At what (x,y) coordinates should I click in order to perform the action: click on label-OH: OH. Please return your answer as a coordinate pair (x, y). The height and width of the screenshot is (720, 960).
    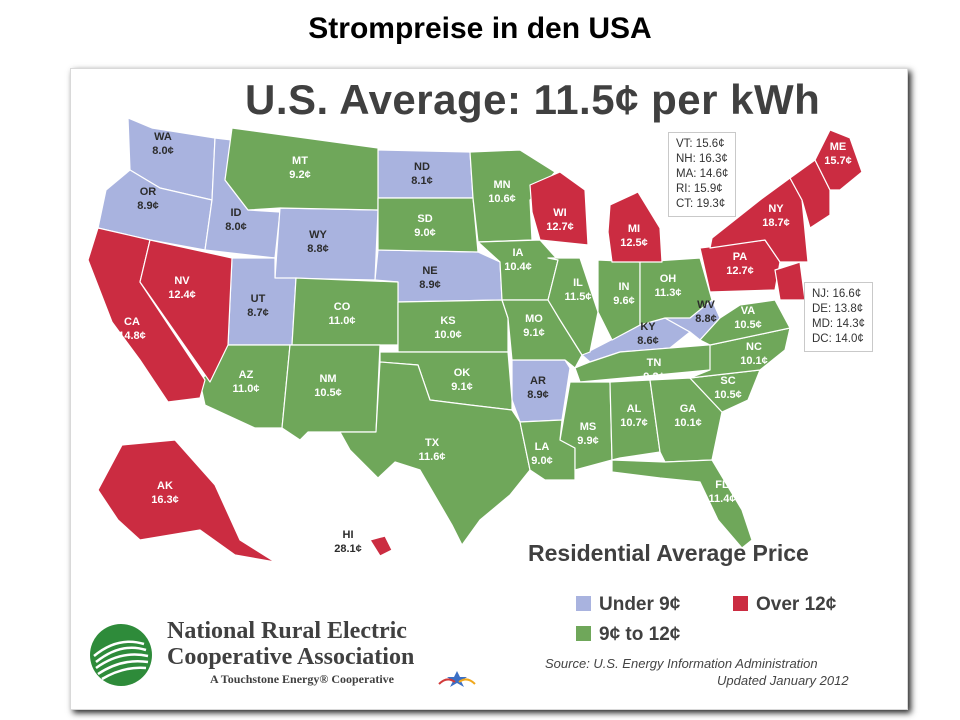
    Looking at the image, I should click on (668, 279).